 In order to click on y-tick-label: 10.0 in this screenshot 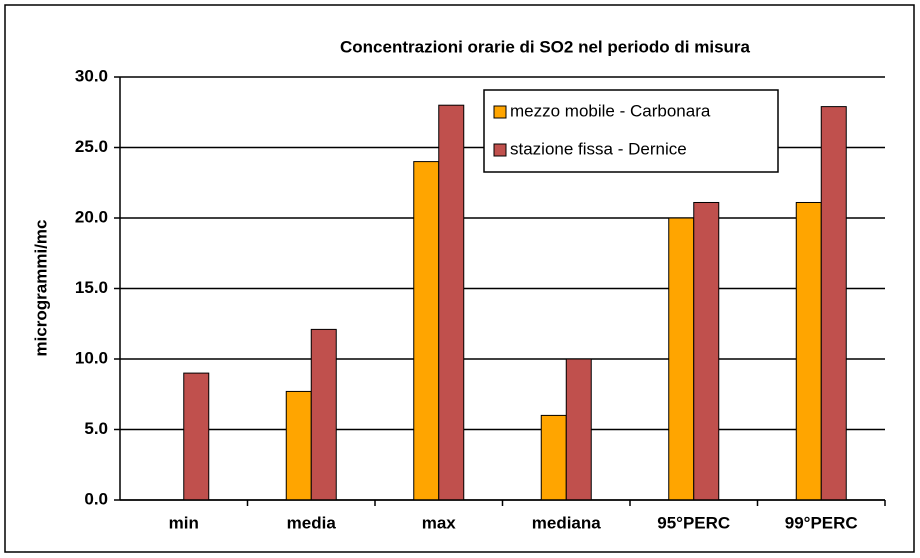, I will do `click(91, 357)`.